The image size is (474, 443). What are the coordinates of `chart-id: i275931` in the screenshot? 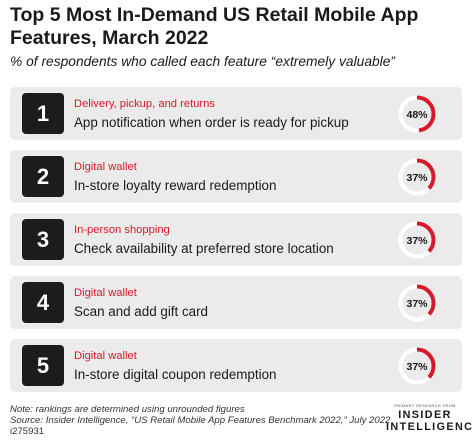 It's located at (27, 431).